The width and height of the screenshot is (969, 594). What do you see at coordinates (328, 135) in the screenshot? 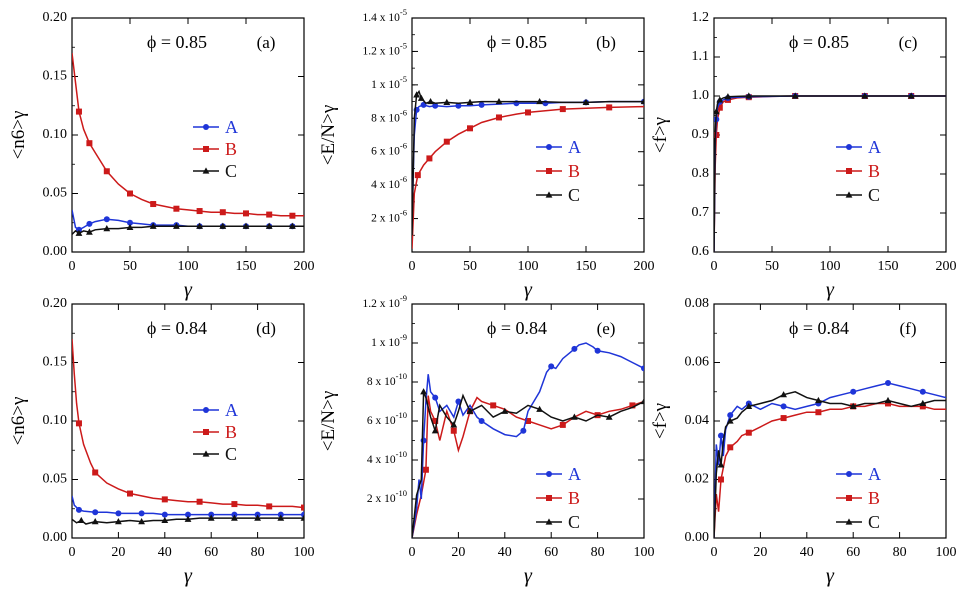
I see `y-axis-label: <E/N>γ` at bounding box center [328, 135].